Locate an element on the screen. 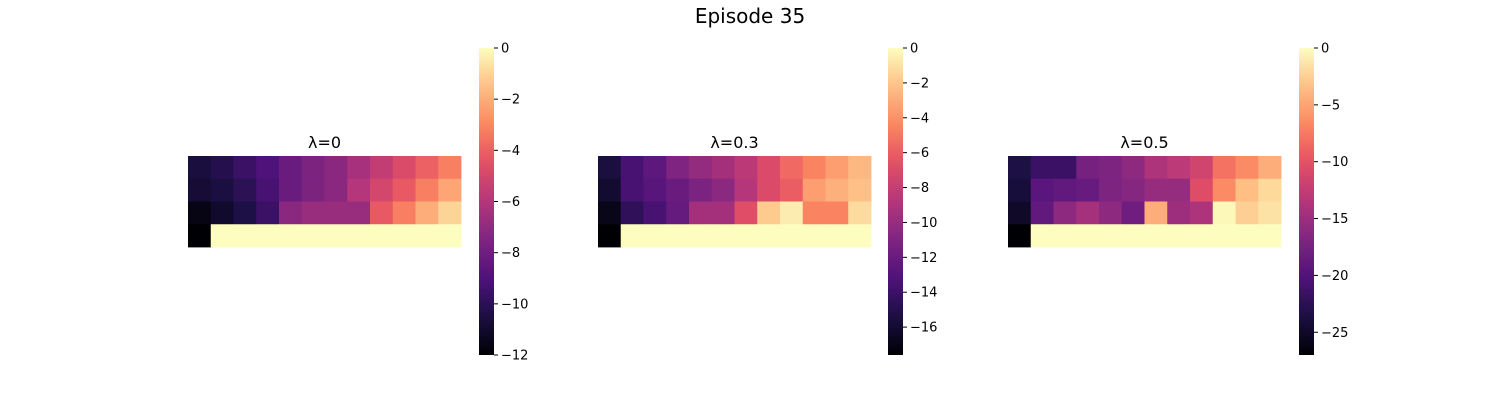 This screenshot has height=404, width=1500. colorbar-tick-label: −2 is located at coordinates (919, 83).